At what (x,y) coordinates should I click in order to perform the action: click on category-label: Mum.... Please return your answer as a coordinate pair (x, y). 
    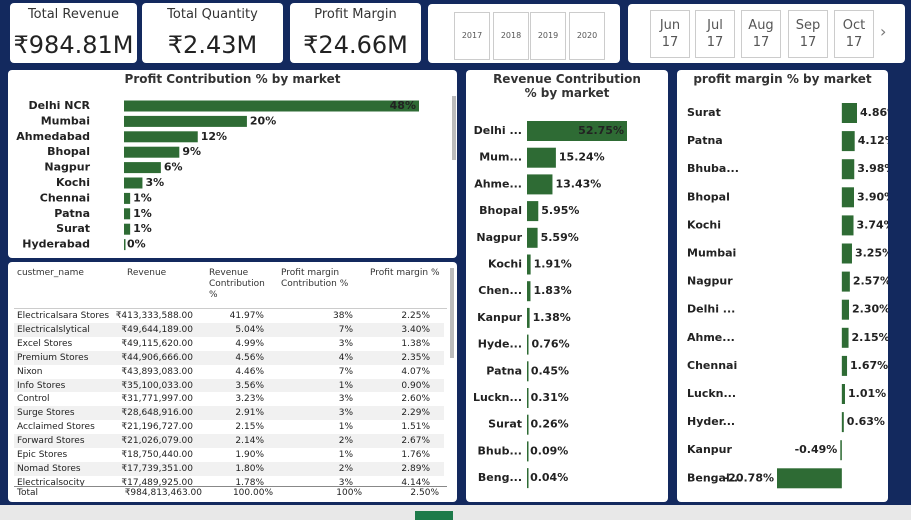
    Looking at the image, I should click on (500, 157).